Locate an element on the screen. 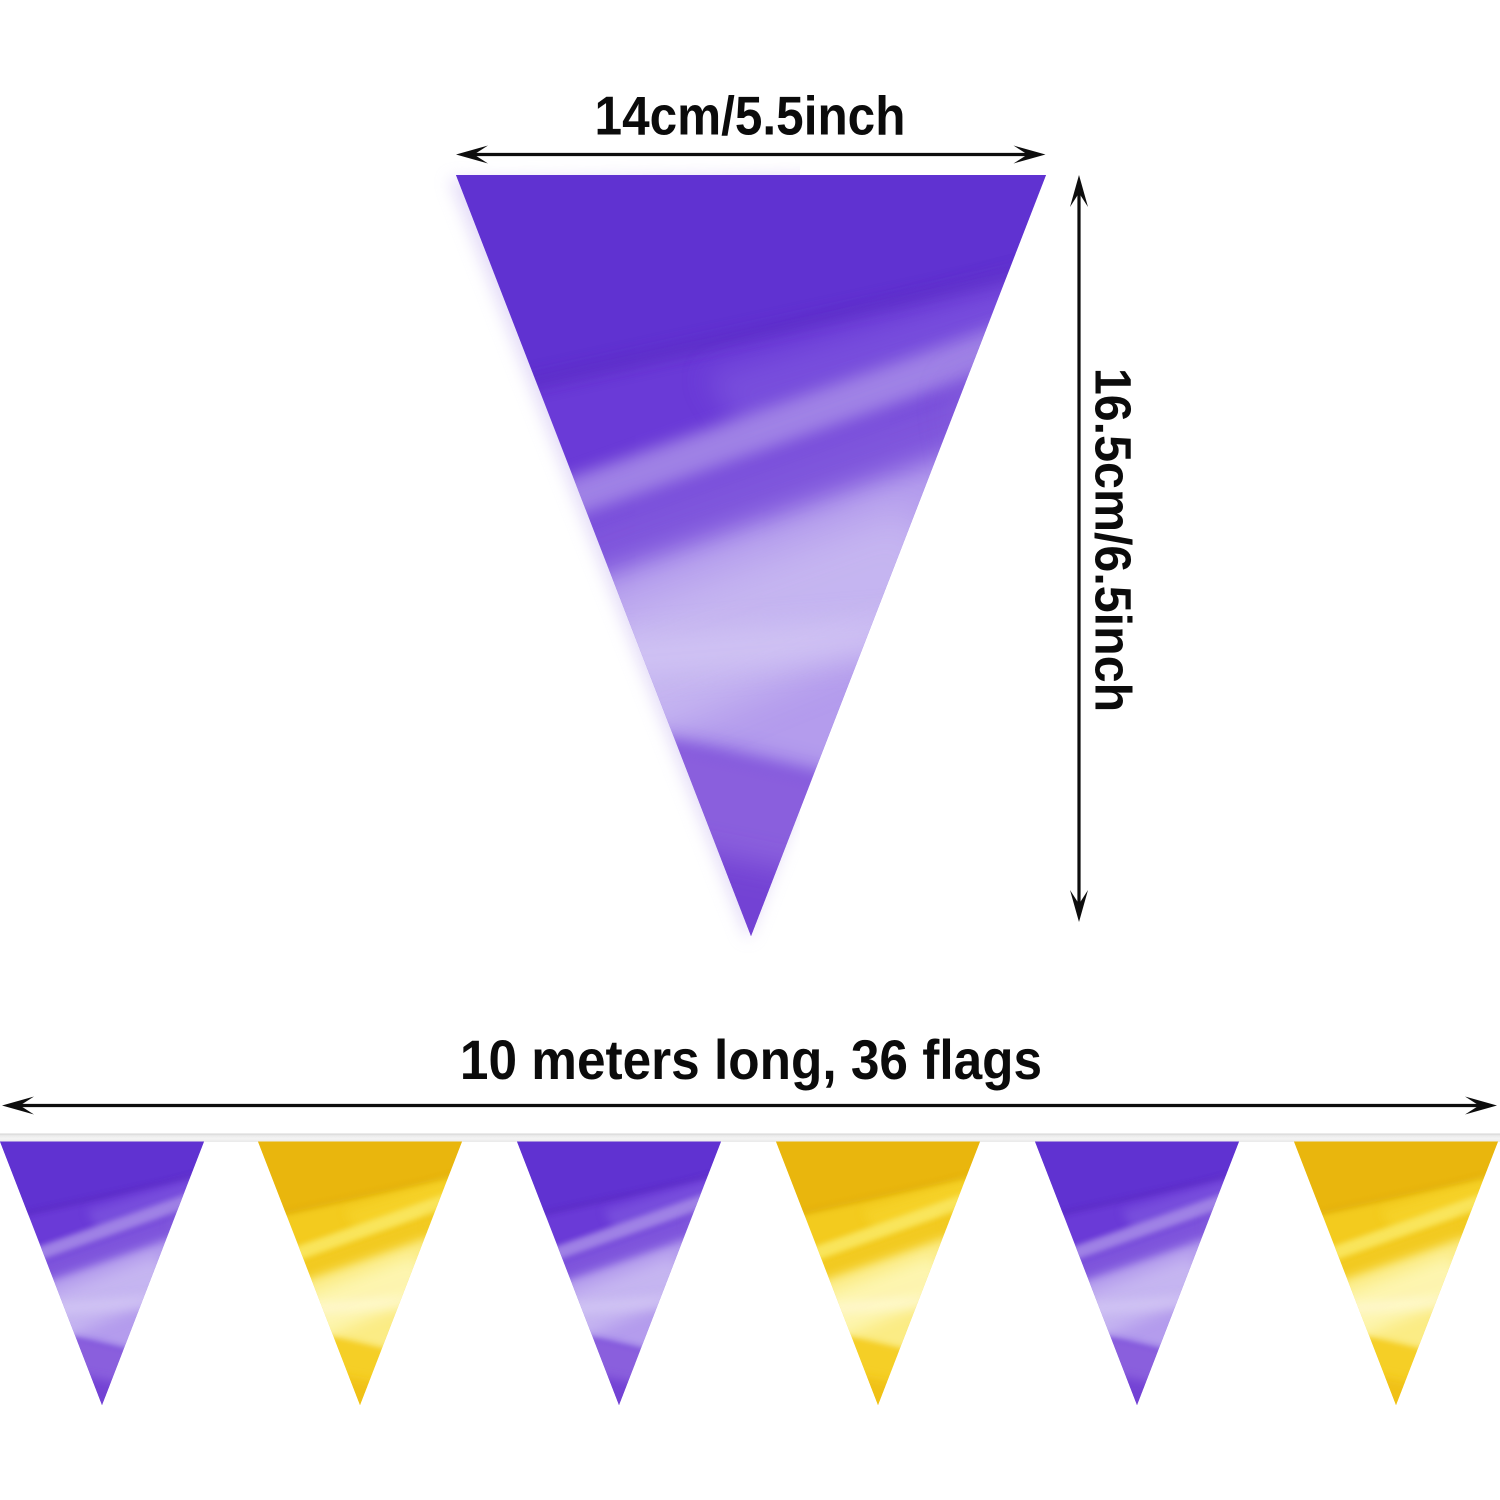 The width and height of the screenshot is (1500, 1500). svg-text: 14cm/5.5inch is located at coordinates (750, 116).